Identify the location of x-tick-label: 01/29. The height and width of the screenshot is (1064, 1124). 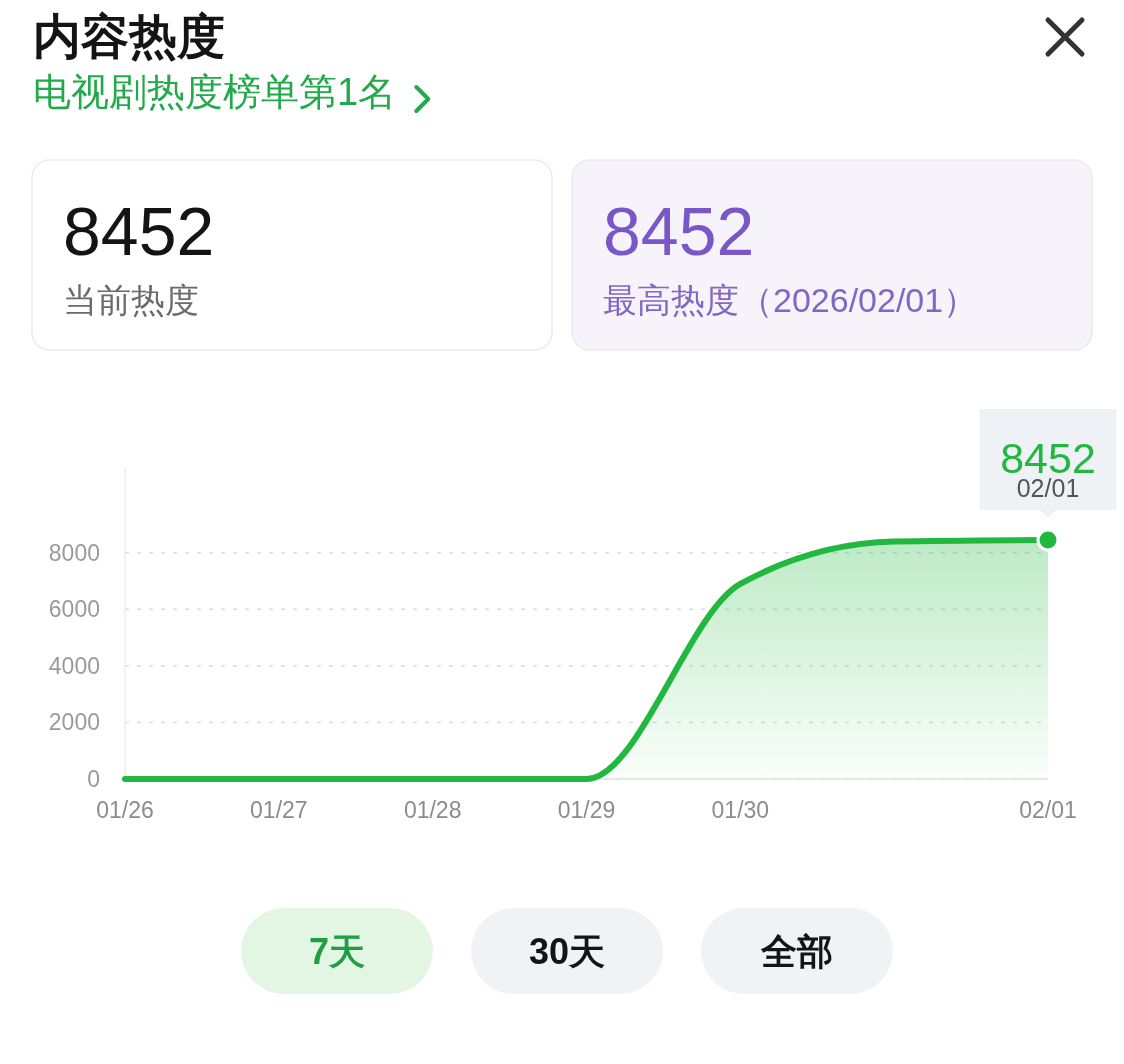
(586, 810).